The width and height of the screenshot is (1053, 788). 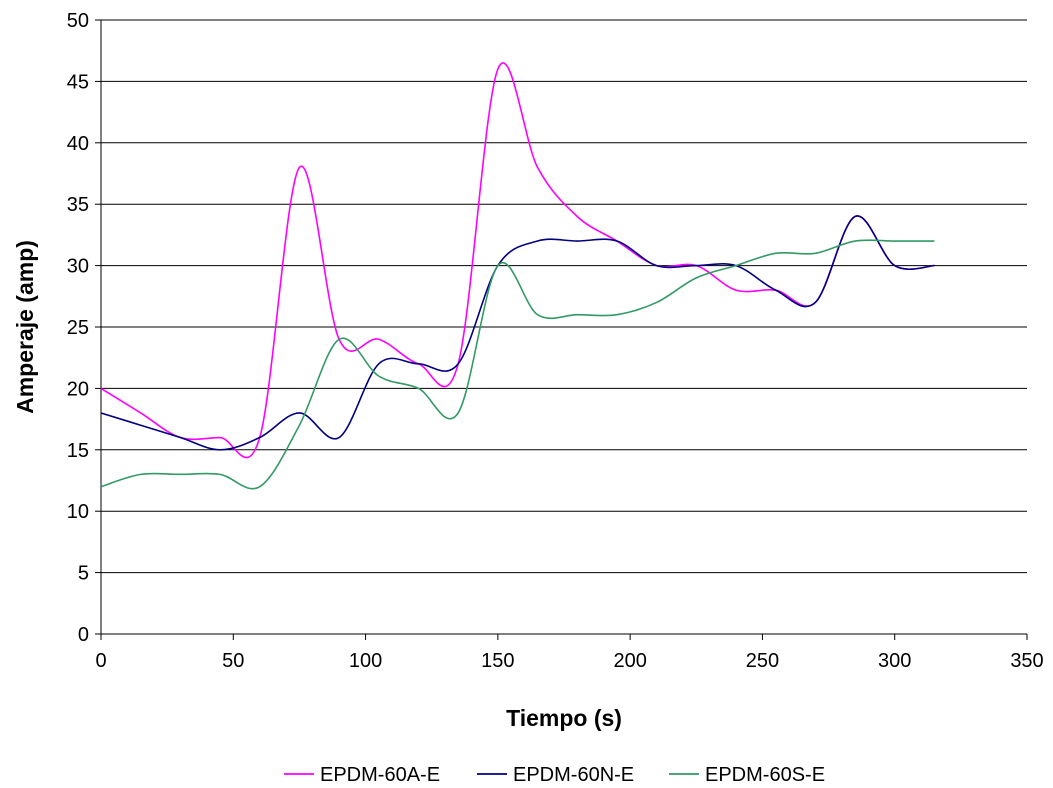 What do you see at coordinates (78, 389) in the screenshot?
I see `y-tick-label: 20` at bounding box center [78, 389].